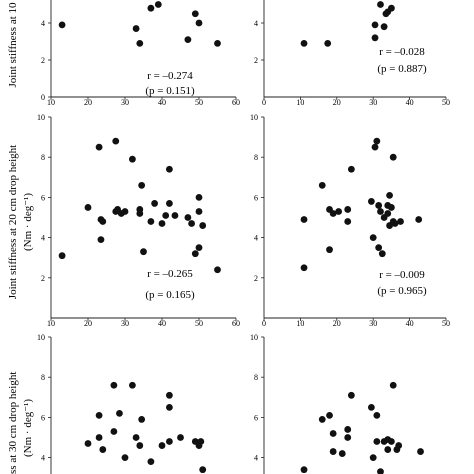 Image resolution: width=474 pixels, height=474 pixels. I want to click on r0c0-y-tick-label: 0, so click(43, 97).